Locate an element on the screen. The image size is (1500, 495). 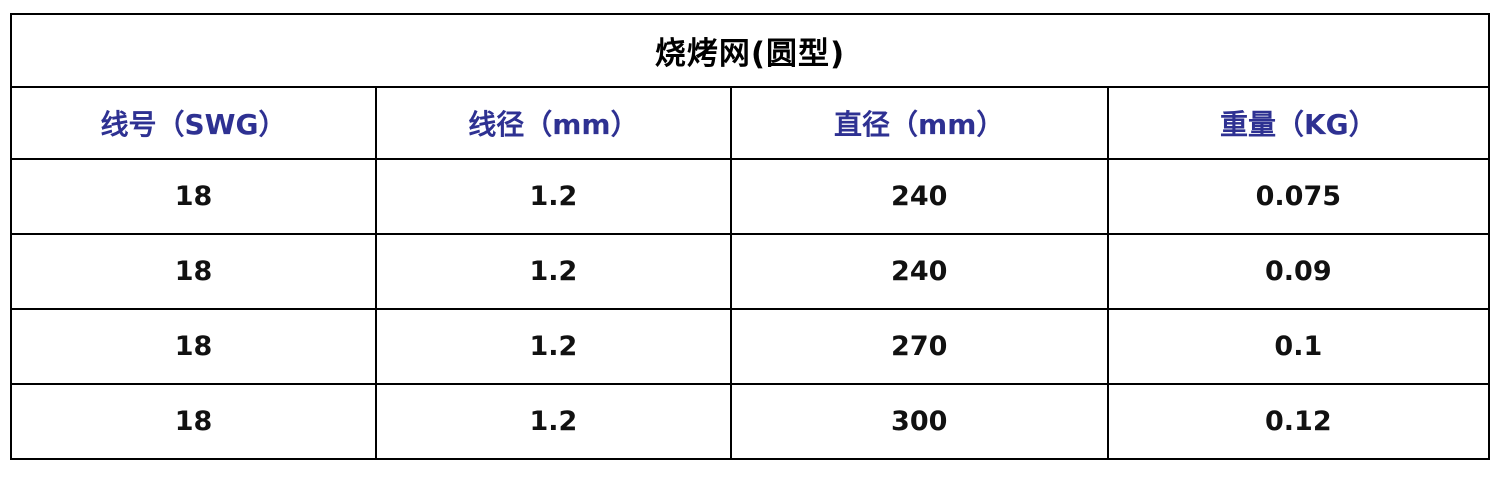
column-header-wire-gauge: 线号（SWG） is located at coordinates (193, 123).